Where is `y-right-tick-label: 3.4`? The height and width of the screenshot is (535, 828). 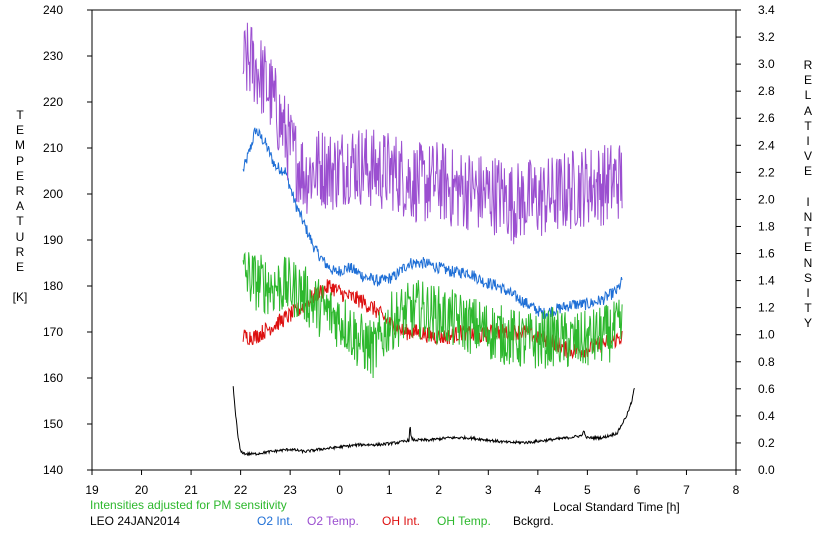
y-right-tick-label: 3.4 is located at coordinates (766, 10).